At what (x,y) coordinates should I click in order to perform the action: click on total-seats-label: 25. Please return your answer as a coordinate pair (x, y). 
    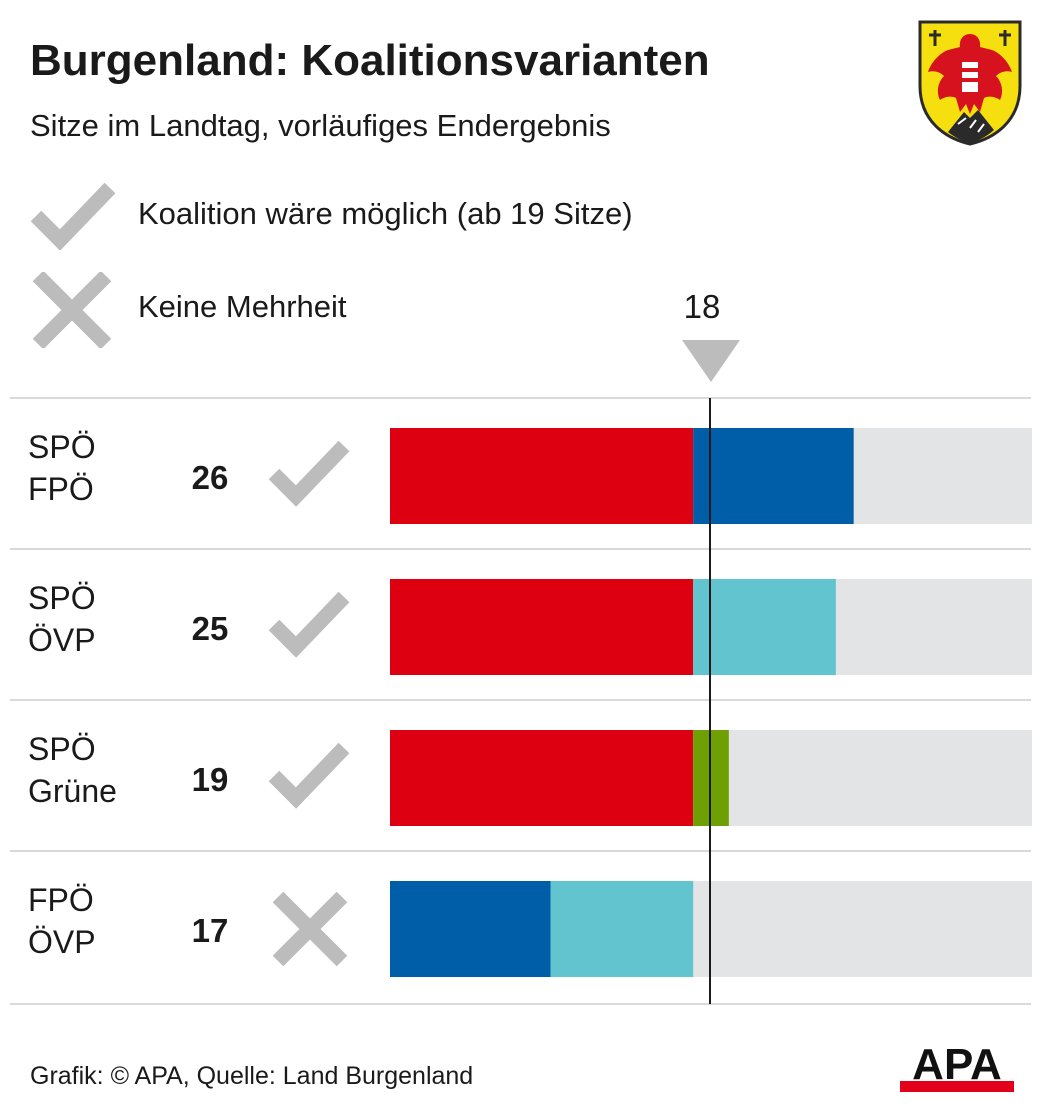
    Looking at the image, I should click on (210, 628).